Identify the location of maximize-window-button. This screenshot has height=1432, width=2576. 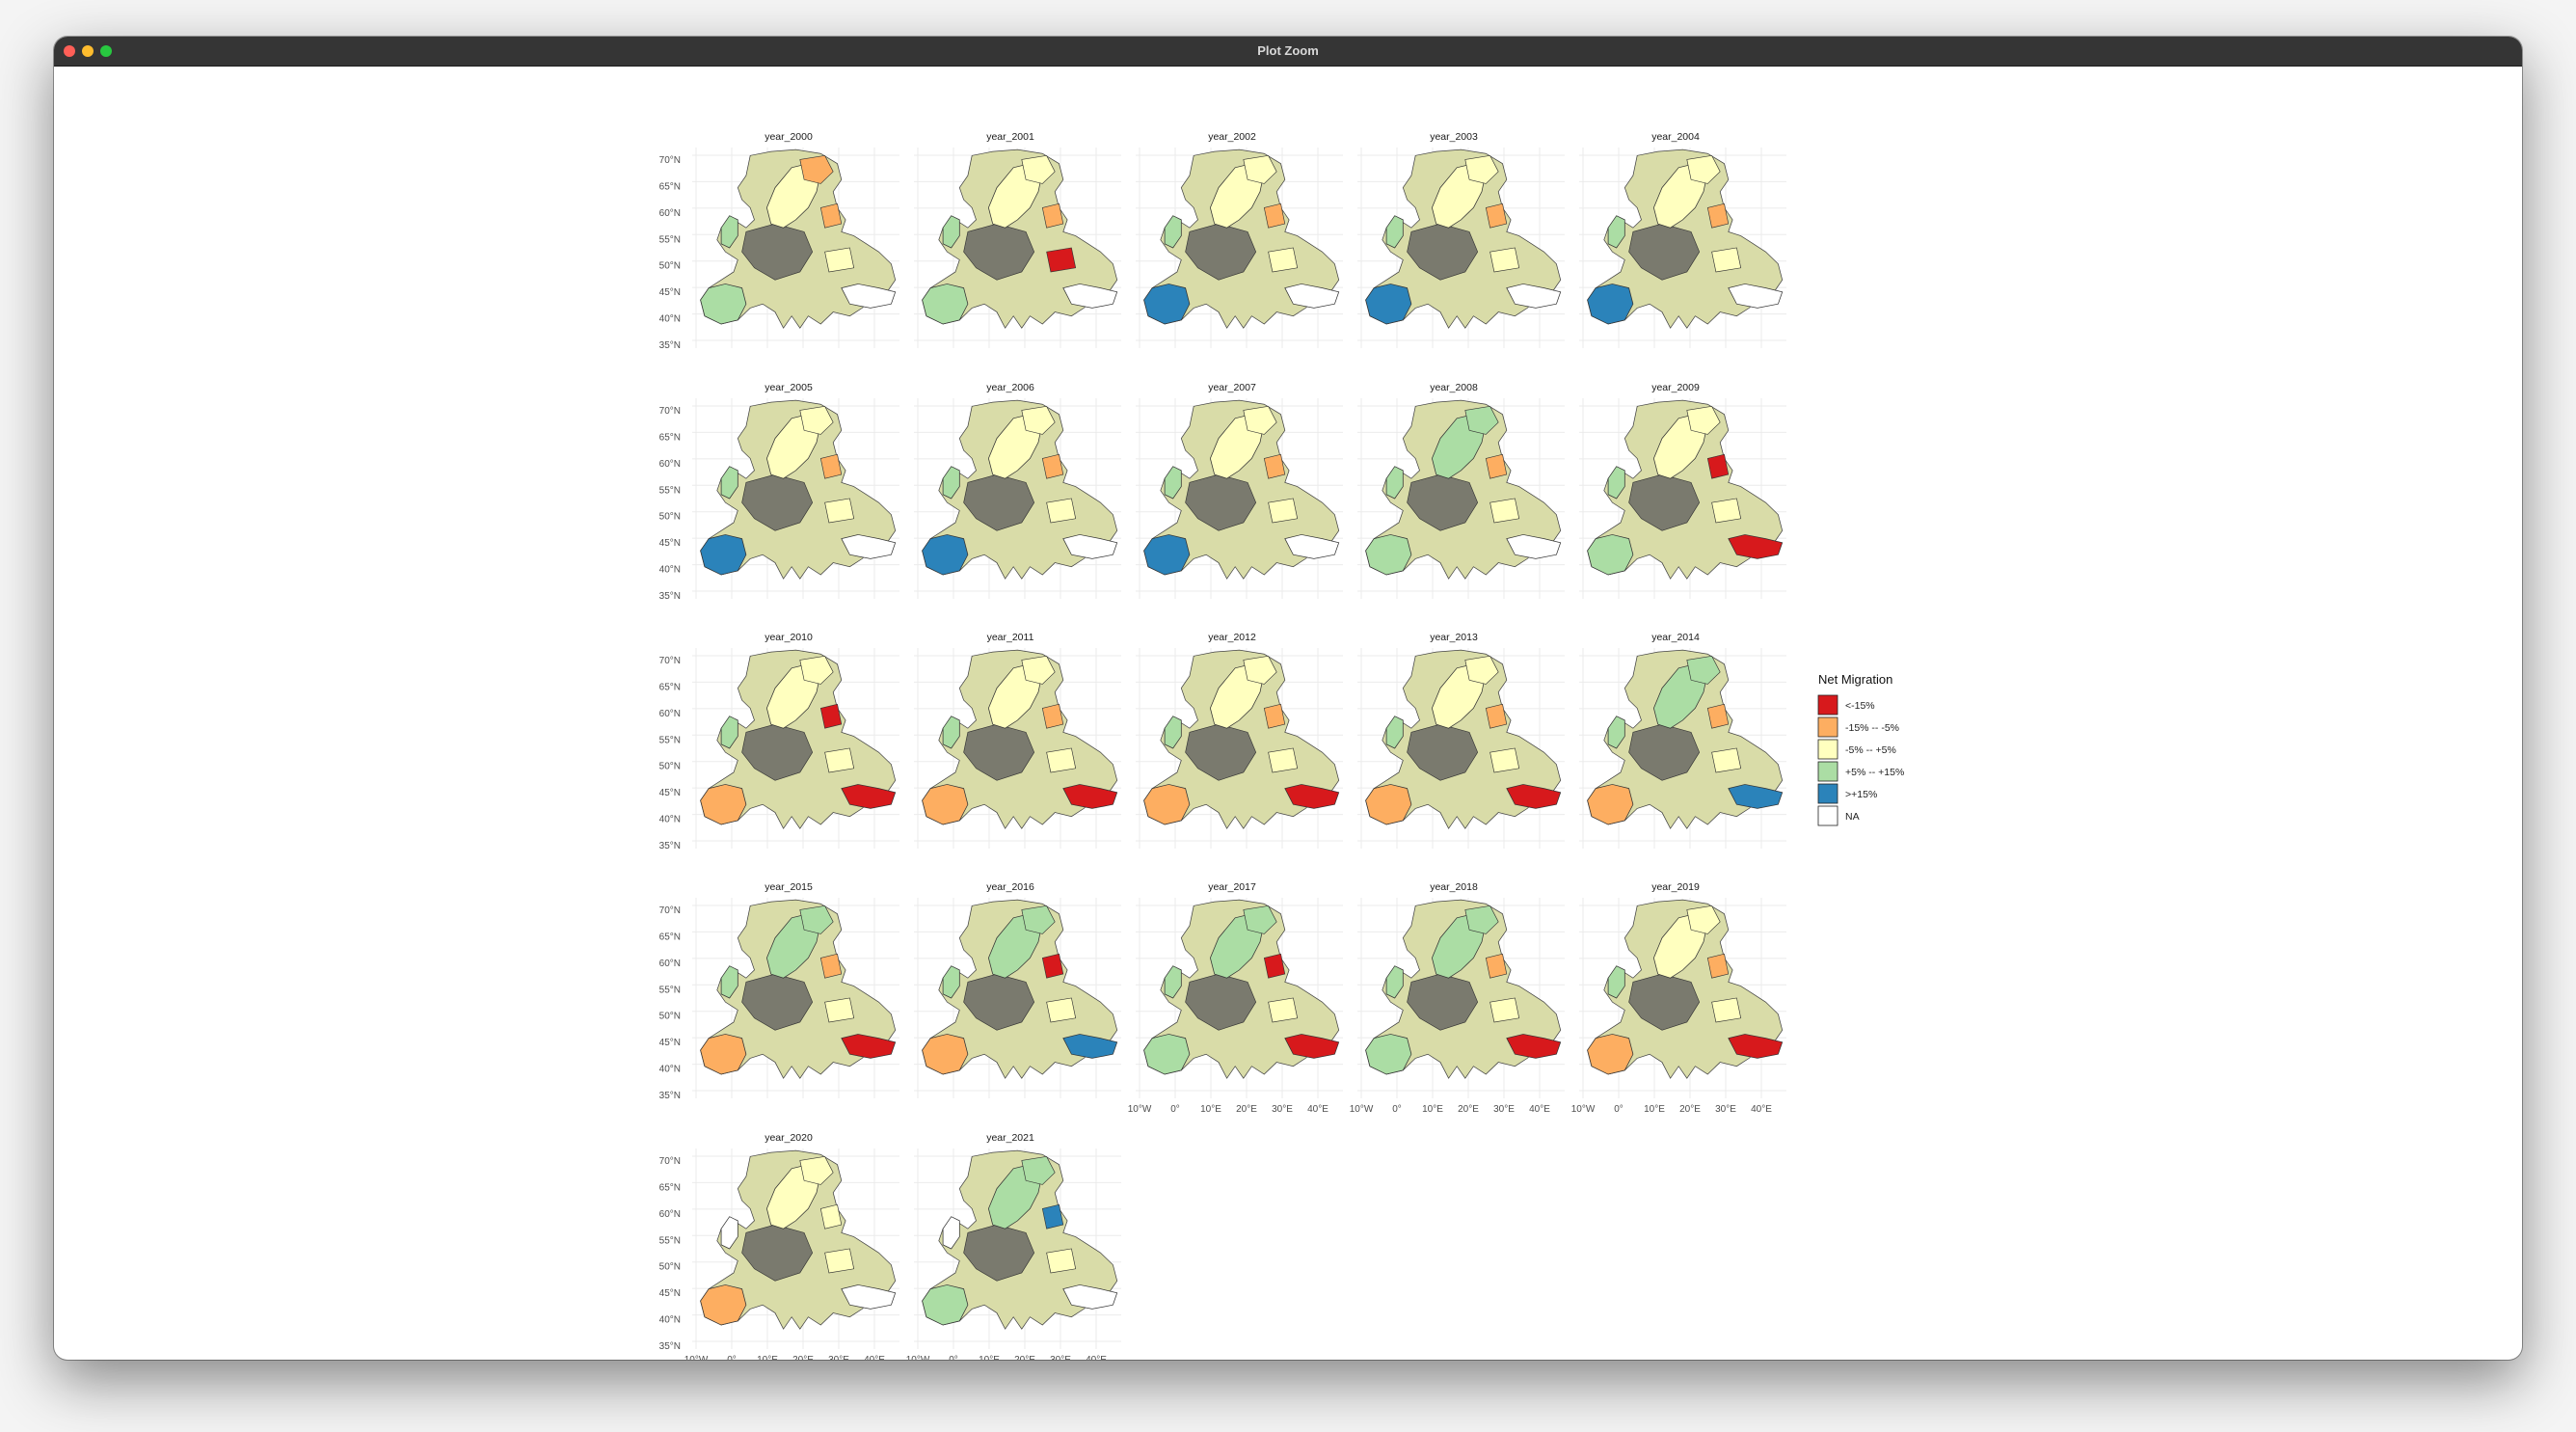
(106, 51).